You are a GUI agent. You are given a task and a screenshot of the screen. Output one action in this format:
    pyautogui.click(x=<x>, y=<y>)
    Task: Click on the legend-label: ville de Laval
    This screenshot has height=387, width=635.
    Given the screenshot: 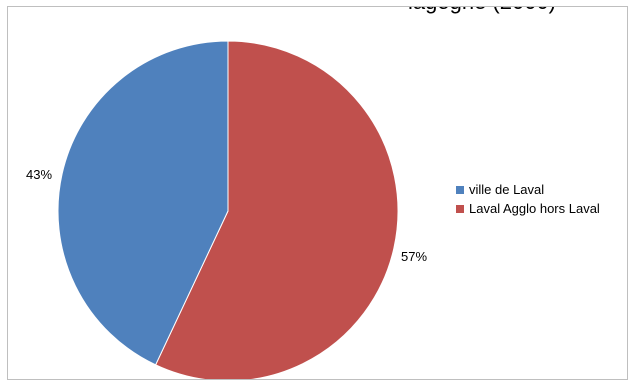 What is the action you would take?
    pyautogui.click(x=507, y=189)
    